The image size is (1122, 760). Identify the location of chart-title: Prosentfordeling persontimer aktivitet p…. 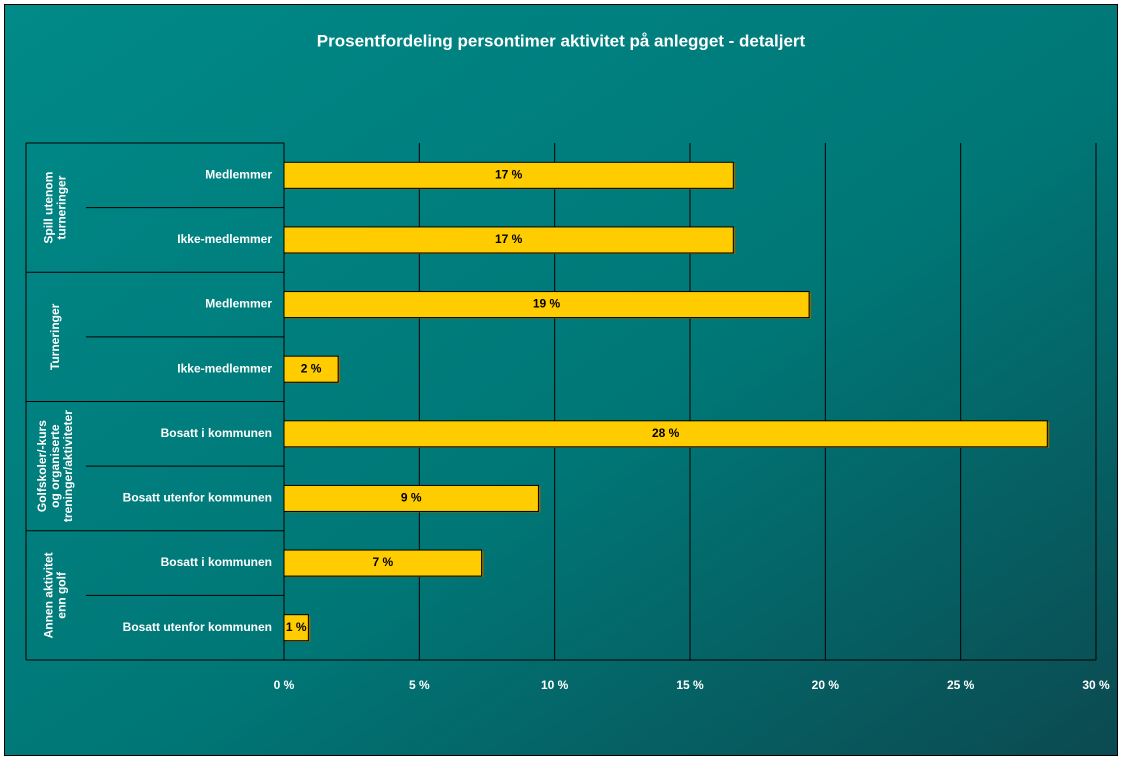
(561, 40).